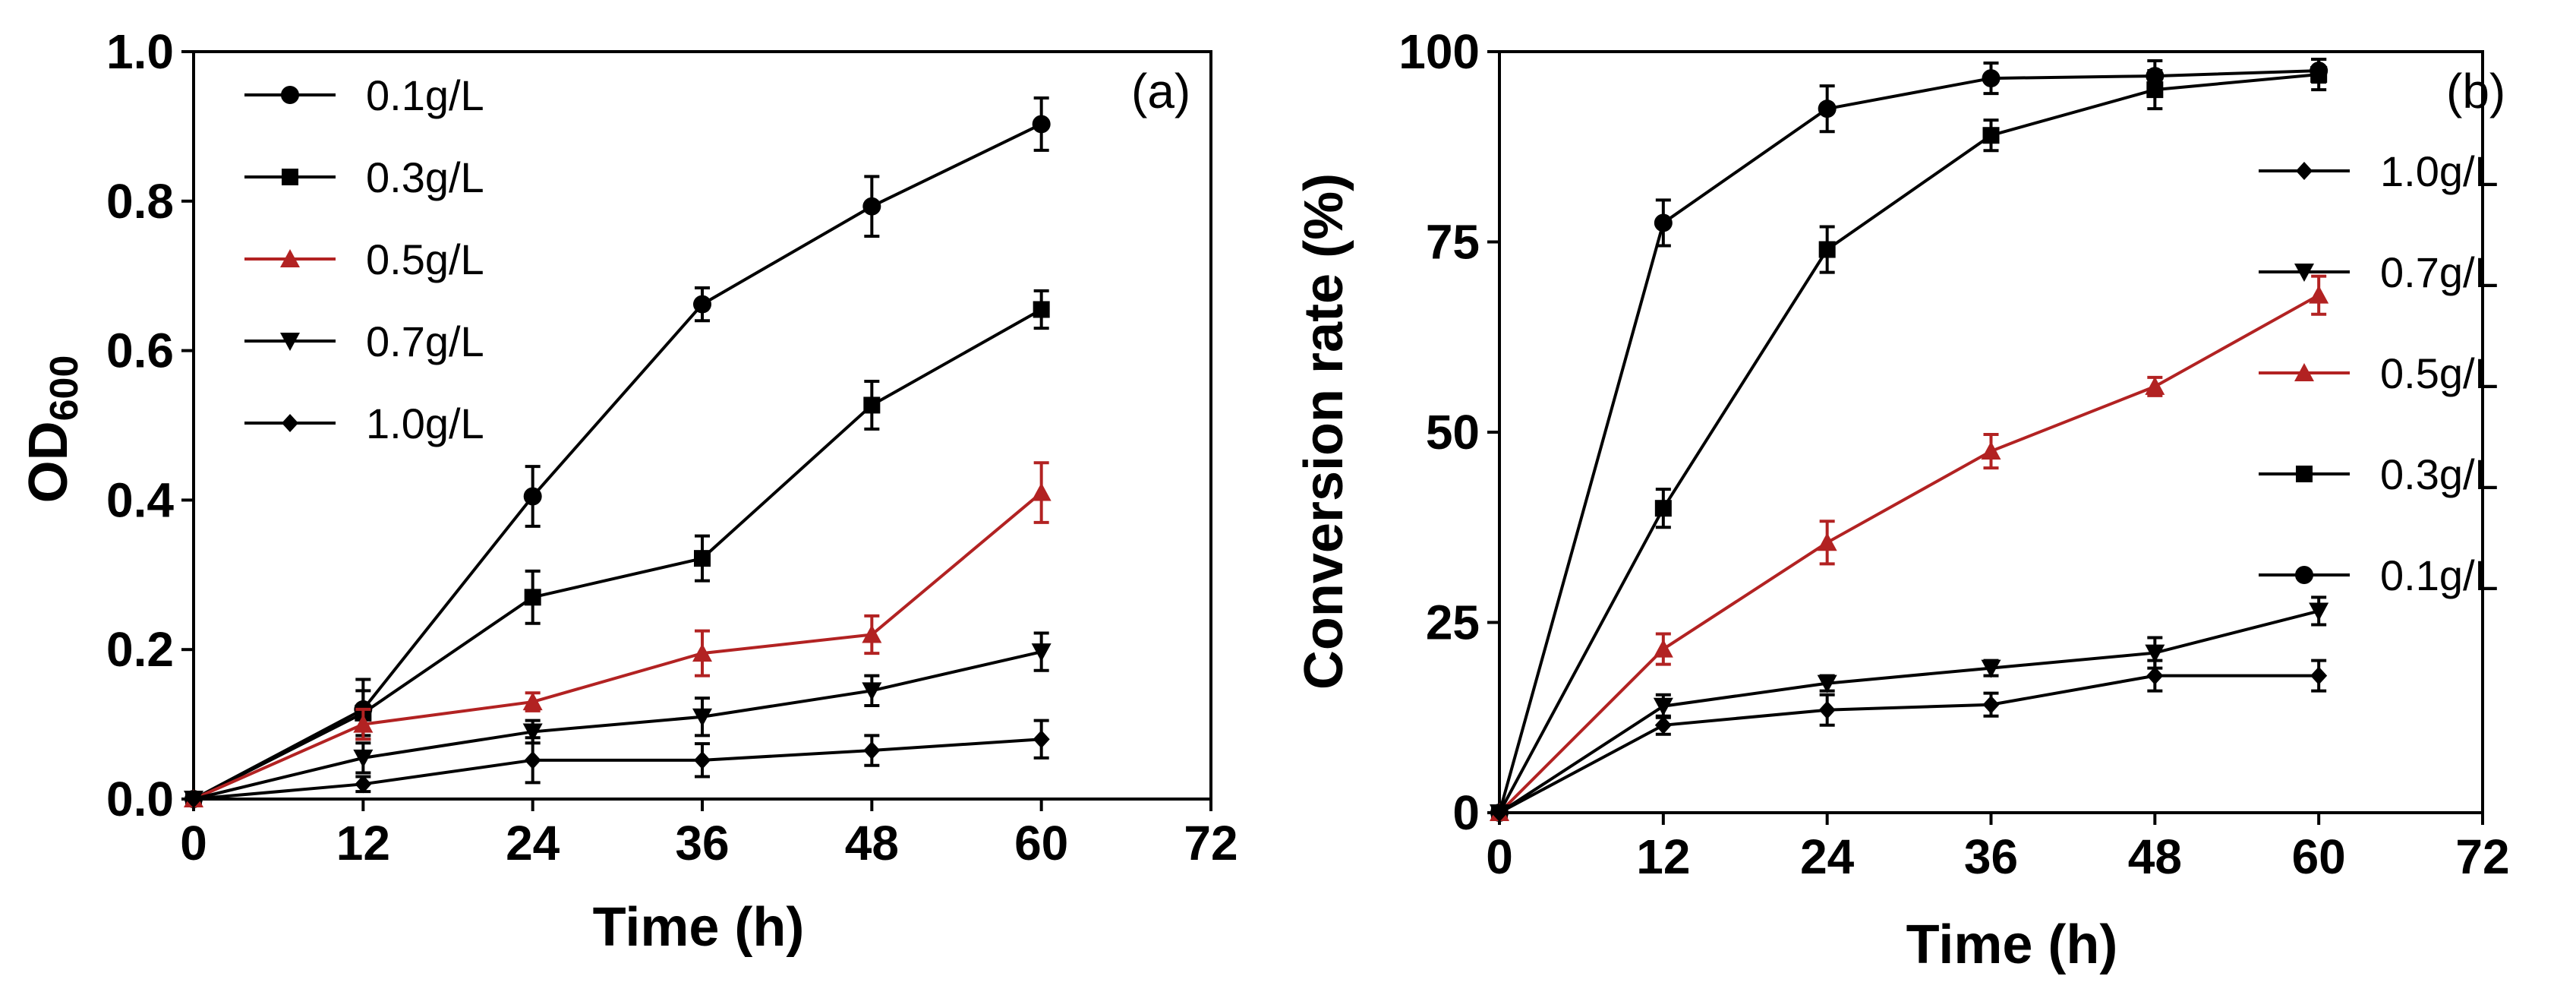  What do you see at coordinates (617, 769) in the screenshot?
I see `series-line-1-0g-l-a` at bounding box center [617, 769].